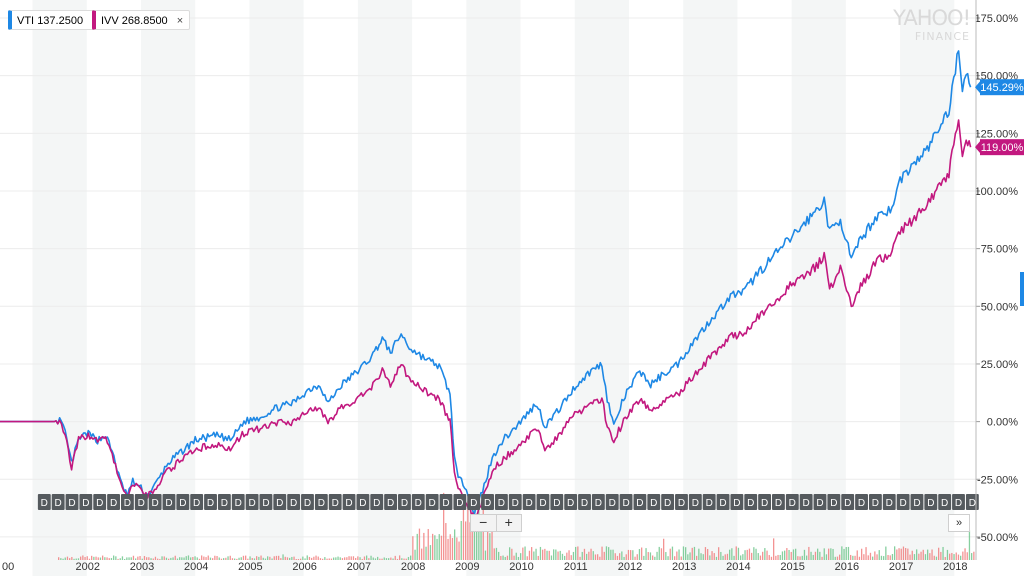 Image resolution: width=1024 pixels, height=576 pixels. I want to click on legend-tag-ivv: IVV 268.8500 ×, so click(141, 20).